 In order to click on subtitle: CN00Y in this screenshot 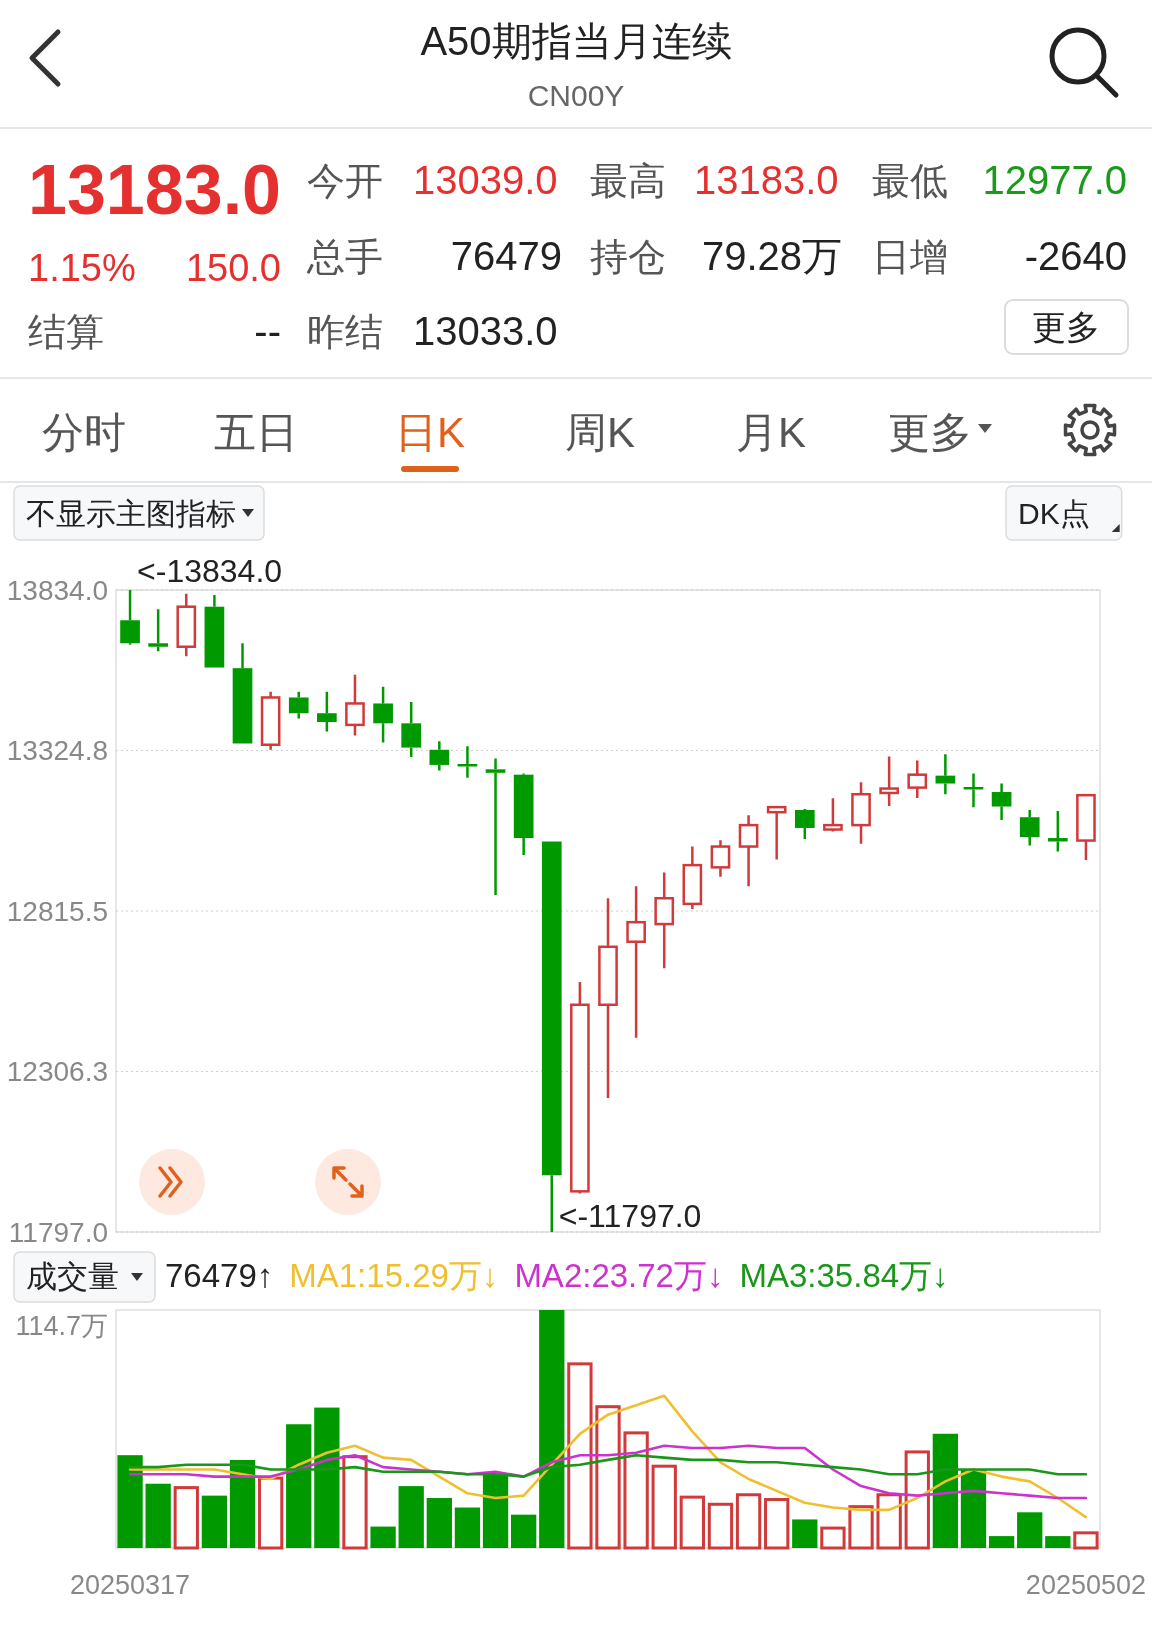, I will do `click(576, 95)`.